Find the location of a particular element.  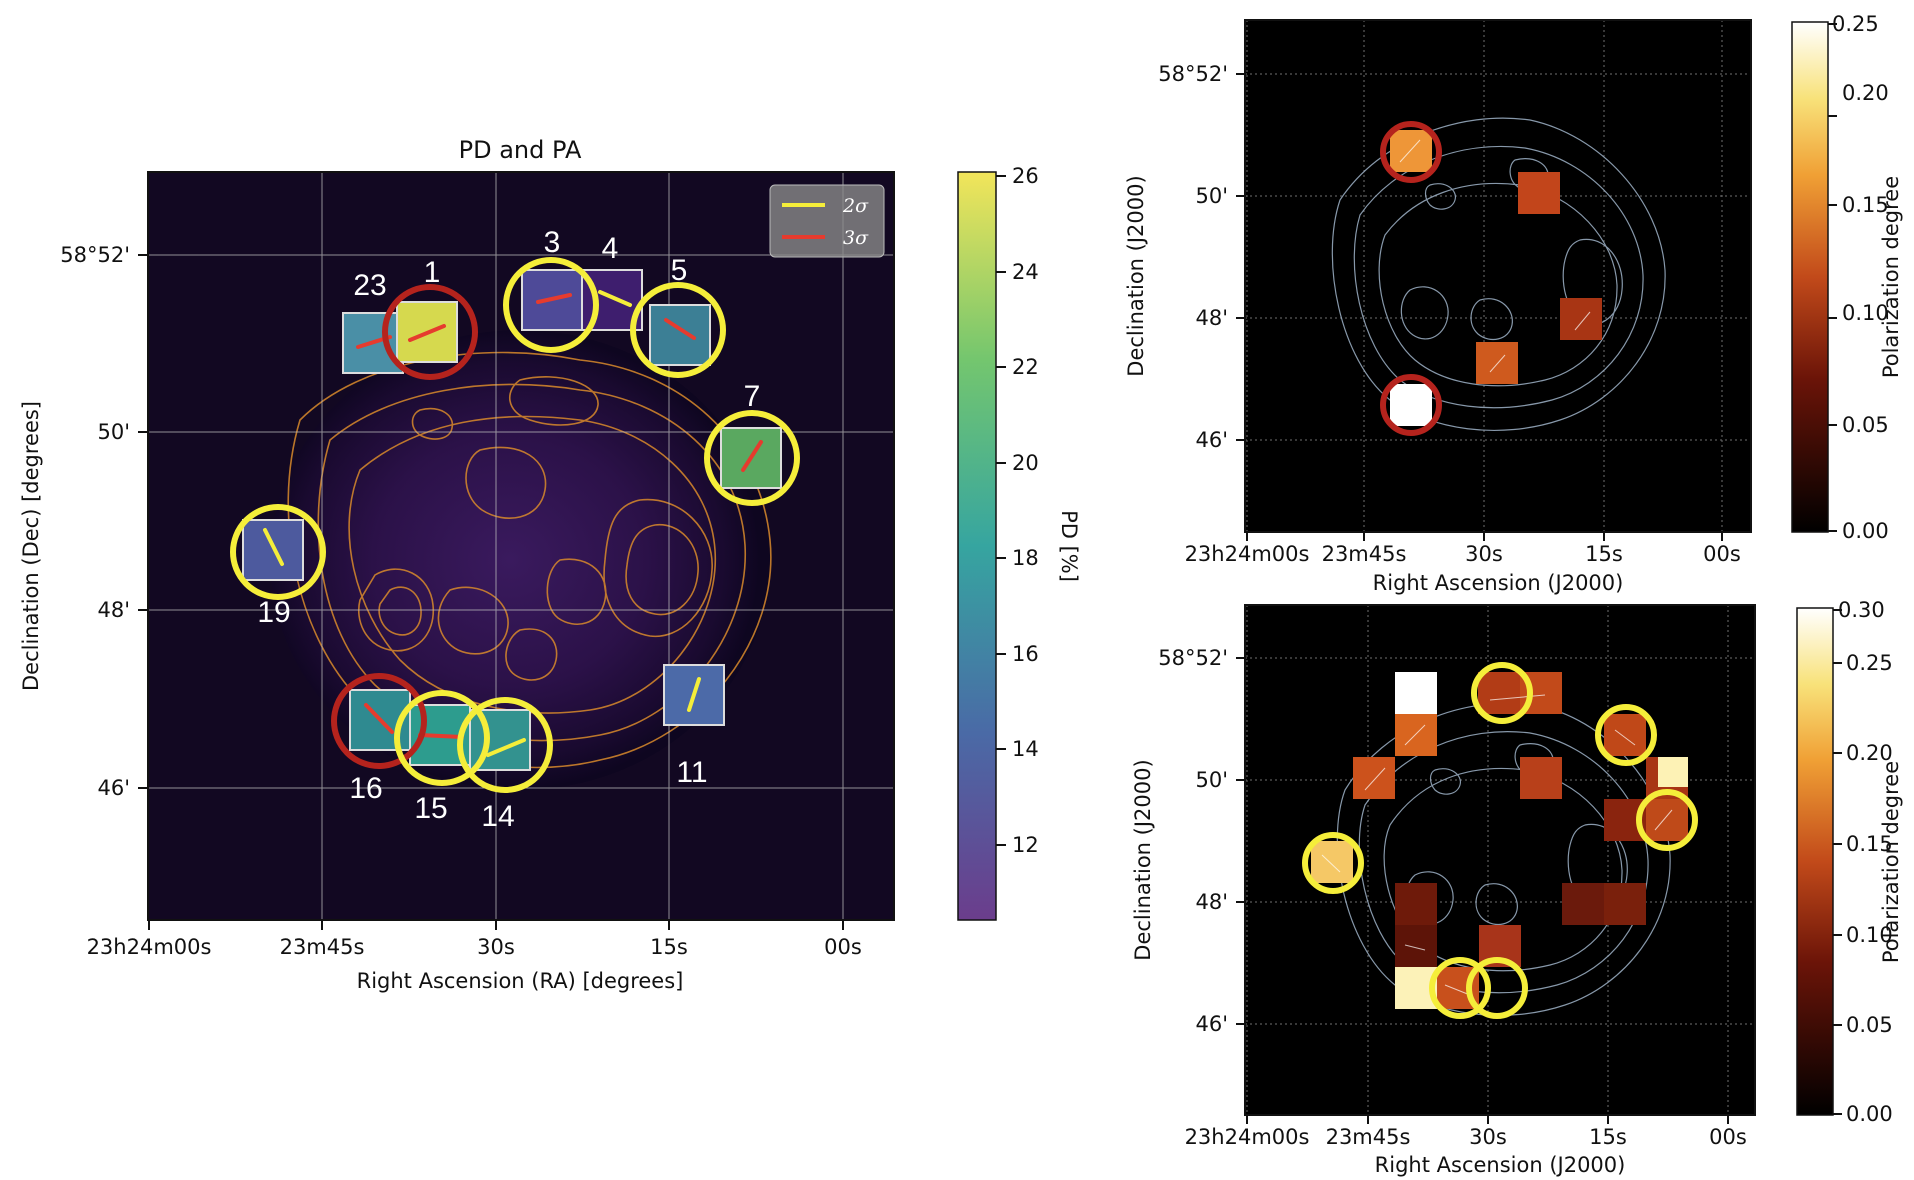

left-legend: 2σ 3σ is located at coordinates (827, 221).